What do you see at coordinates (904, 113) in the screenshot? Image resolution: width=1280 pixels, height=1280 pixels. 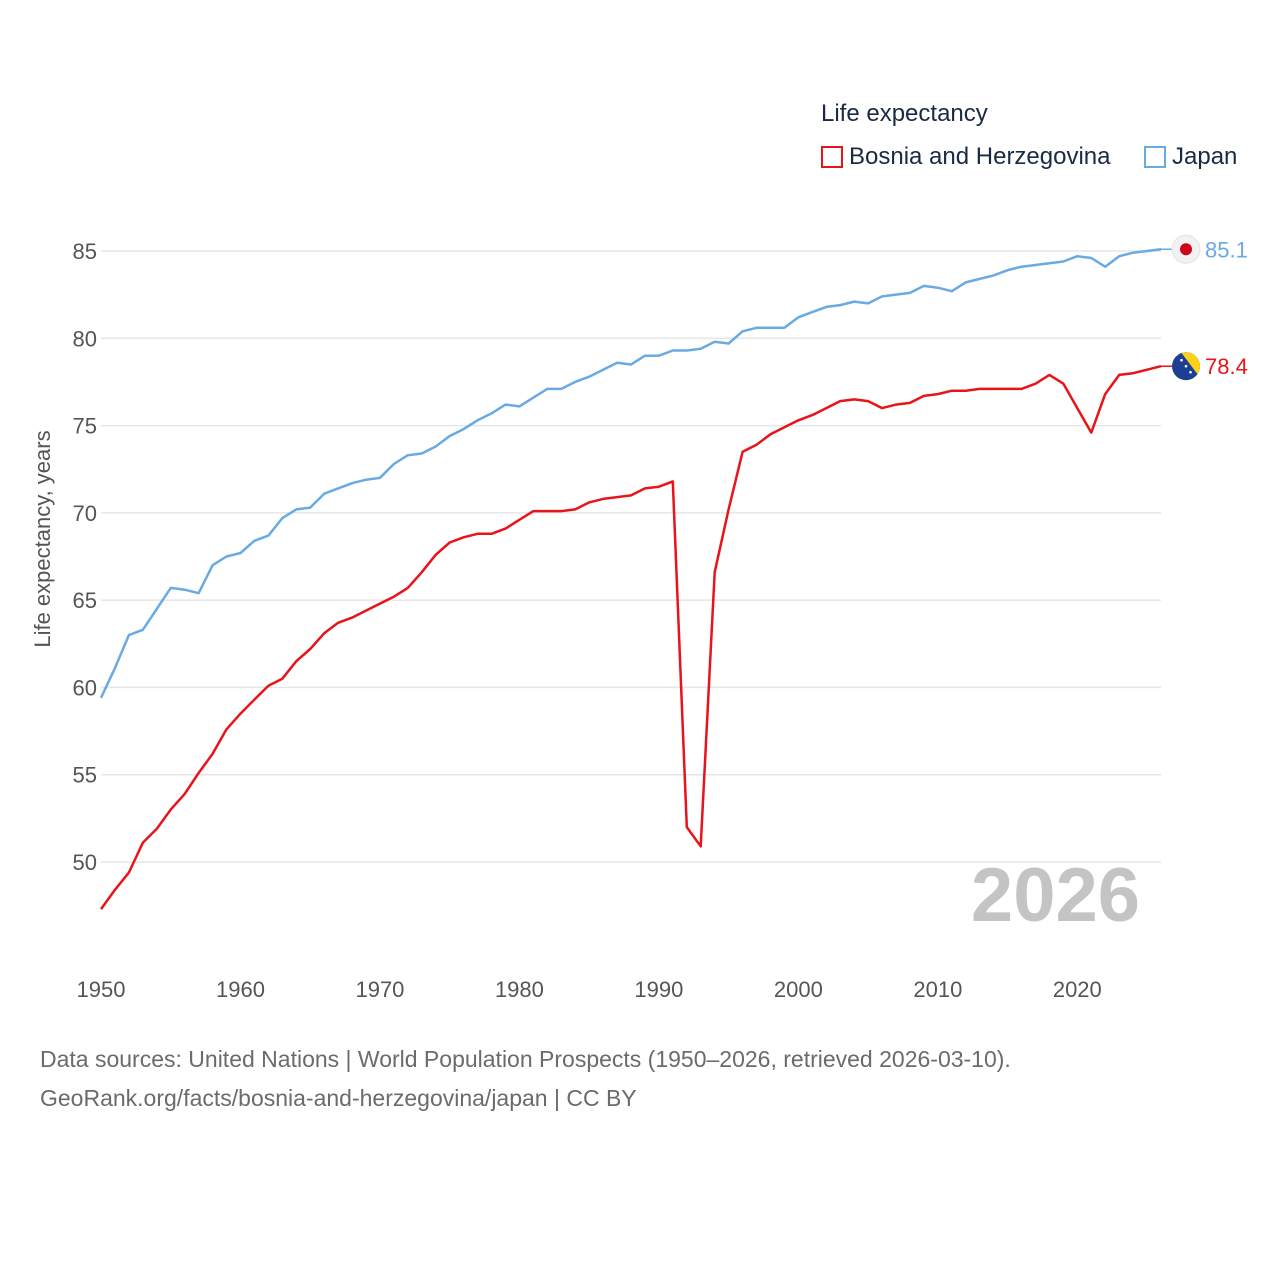 I see `legend-title: Life expectancy` at bounding box center [904, 113].